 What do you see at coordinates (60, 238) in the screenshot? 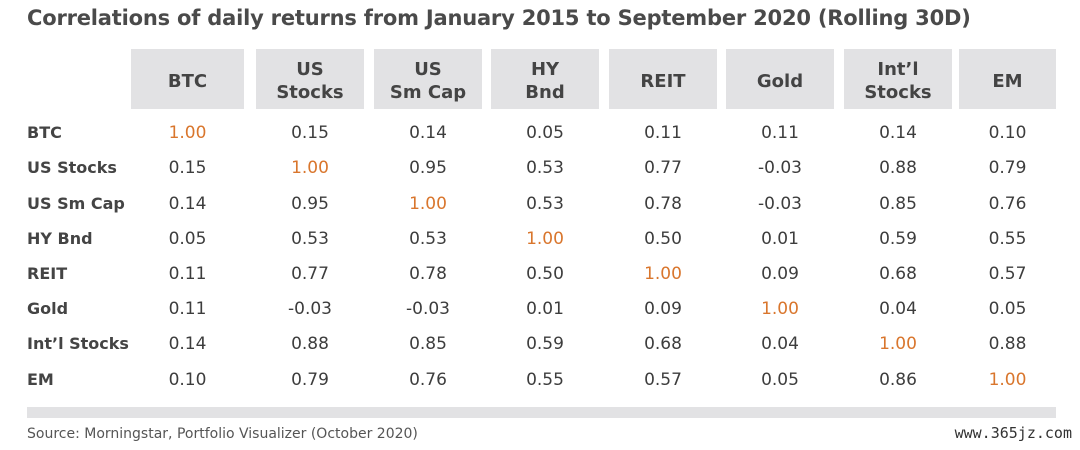
I see `row-label: HY Bnd` at bounding box center [60, 238].